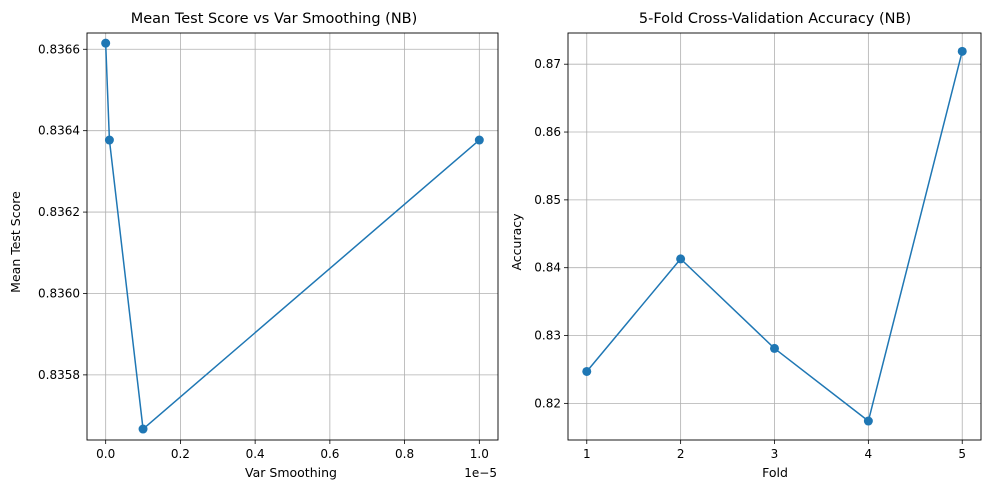 The width and height of the screenshot is (990, 494). I want to click on y-axis-label: Accuracy, so click(516, 242).